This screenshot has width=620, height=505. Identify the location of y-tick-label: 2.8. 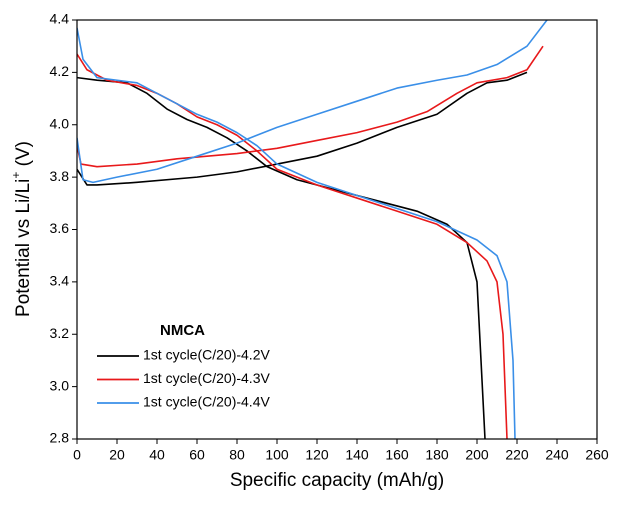
(60, 438).